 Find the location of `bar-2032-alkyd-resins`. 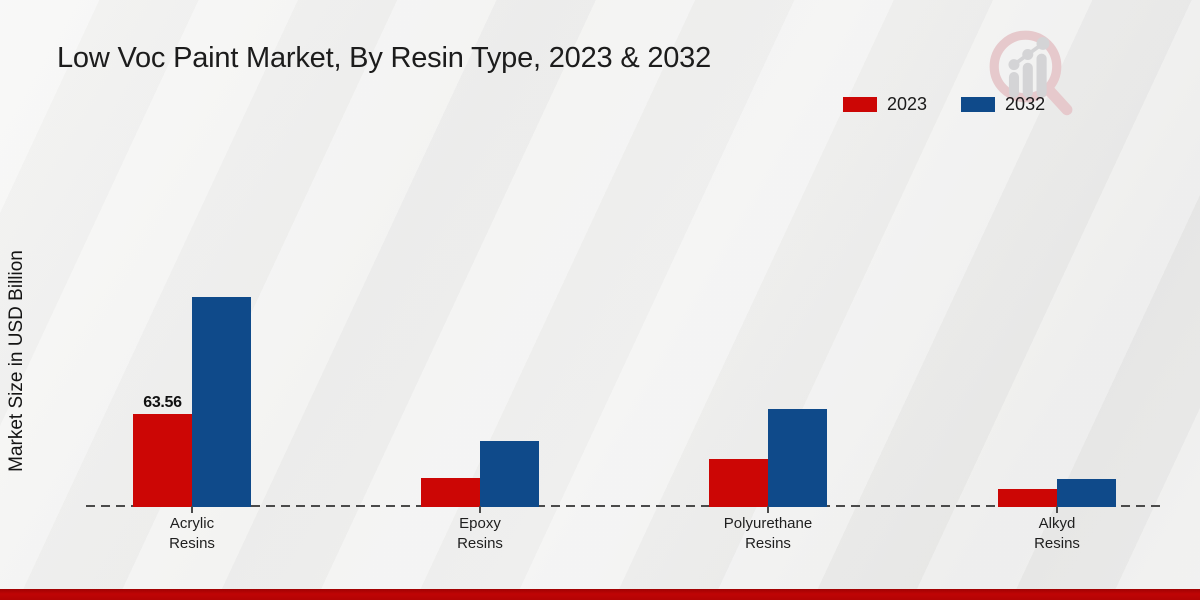

bar-2032-alkyd-resins is located at coordinates (1086, 493).